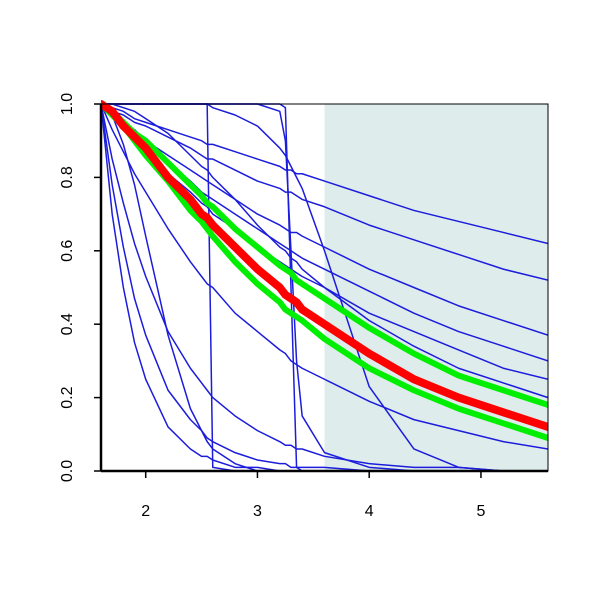 Image resolution: width=600 pixels, height=600 pixels. Describe the element at coordinates (480, 511) in the screenshot. I see `x-tick-label: 5` at that location.